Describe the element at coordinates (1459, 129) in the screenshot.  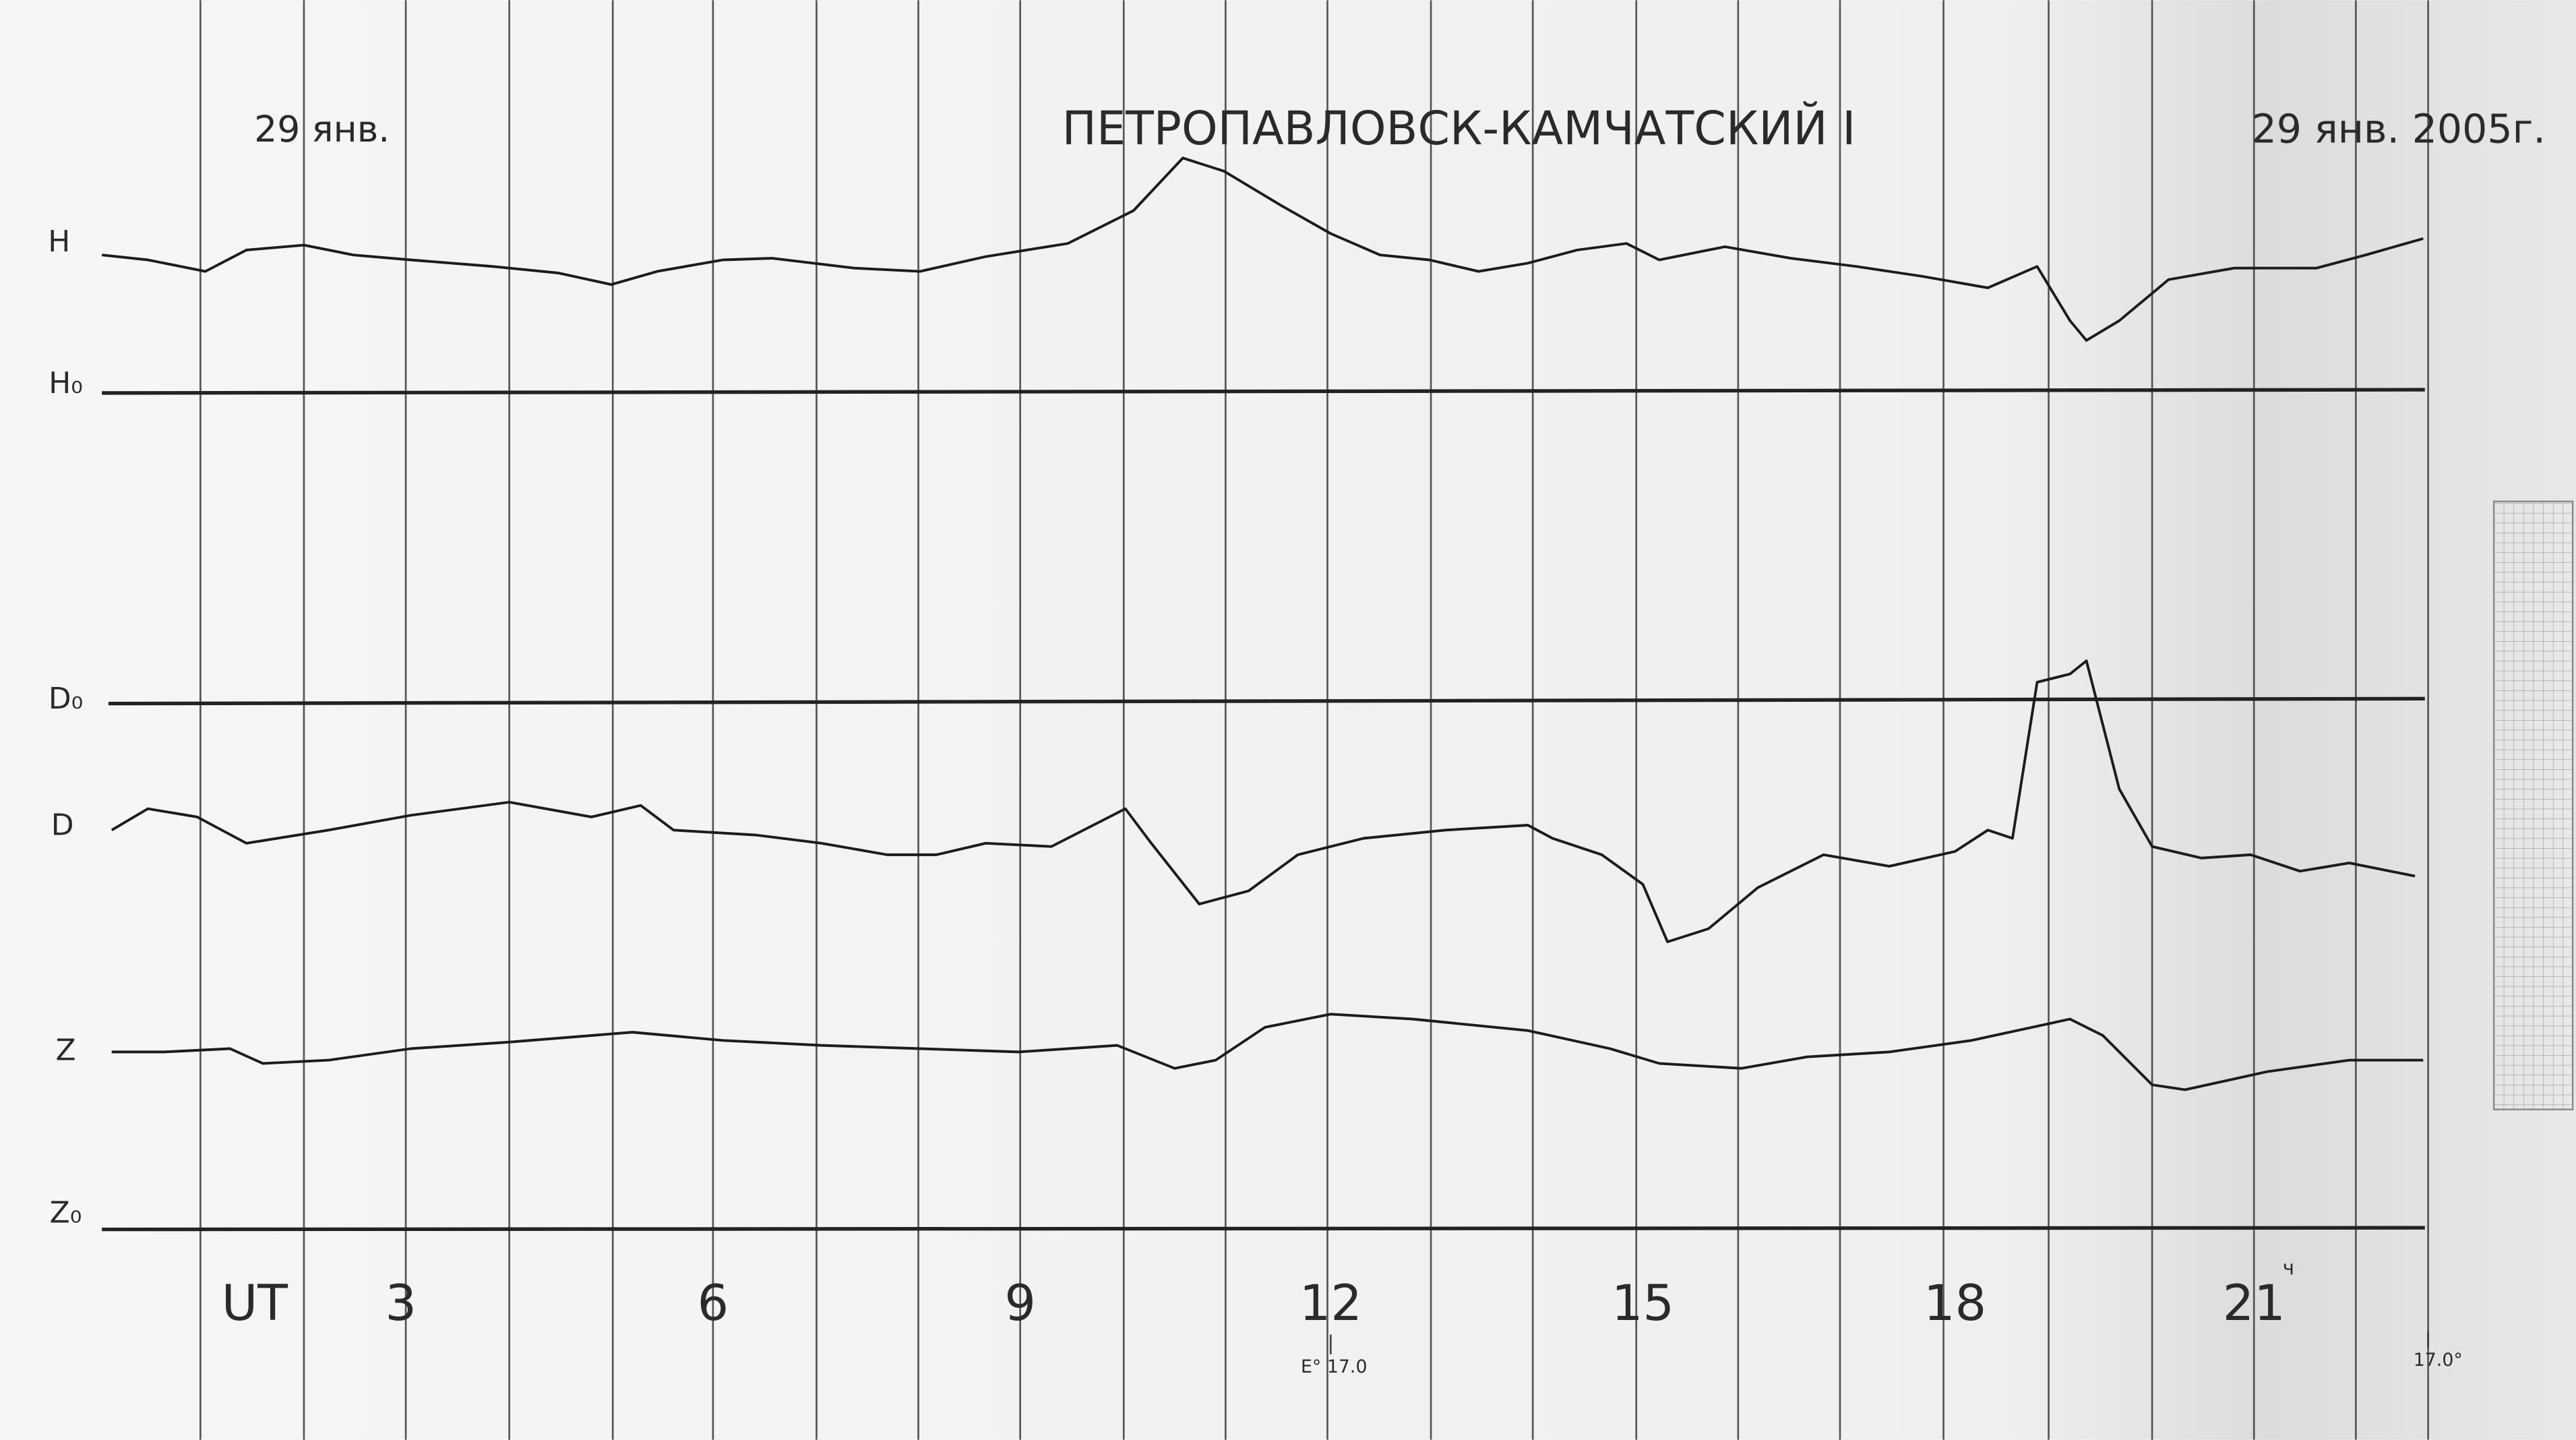
I see `title: ПЕТРОПАВЛОВСК-КАМЧАТСКИЙ I` at that location.